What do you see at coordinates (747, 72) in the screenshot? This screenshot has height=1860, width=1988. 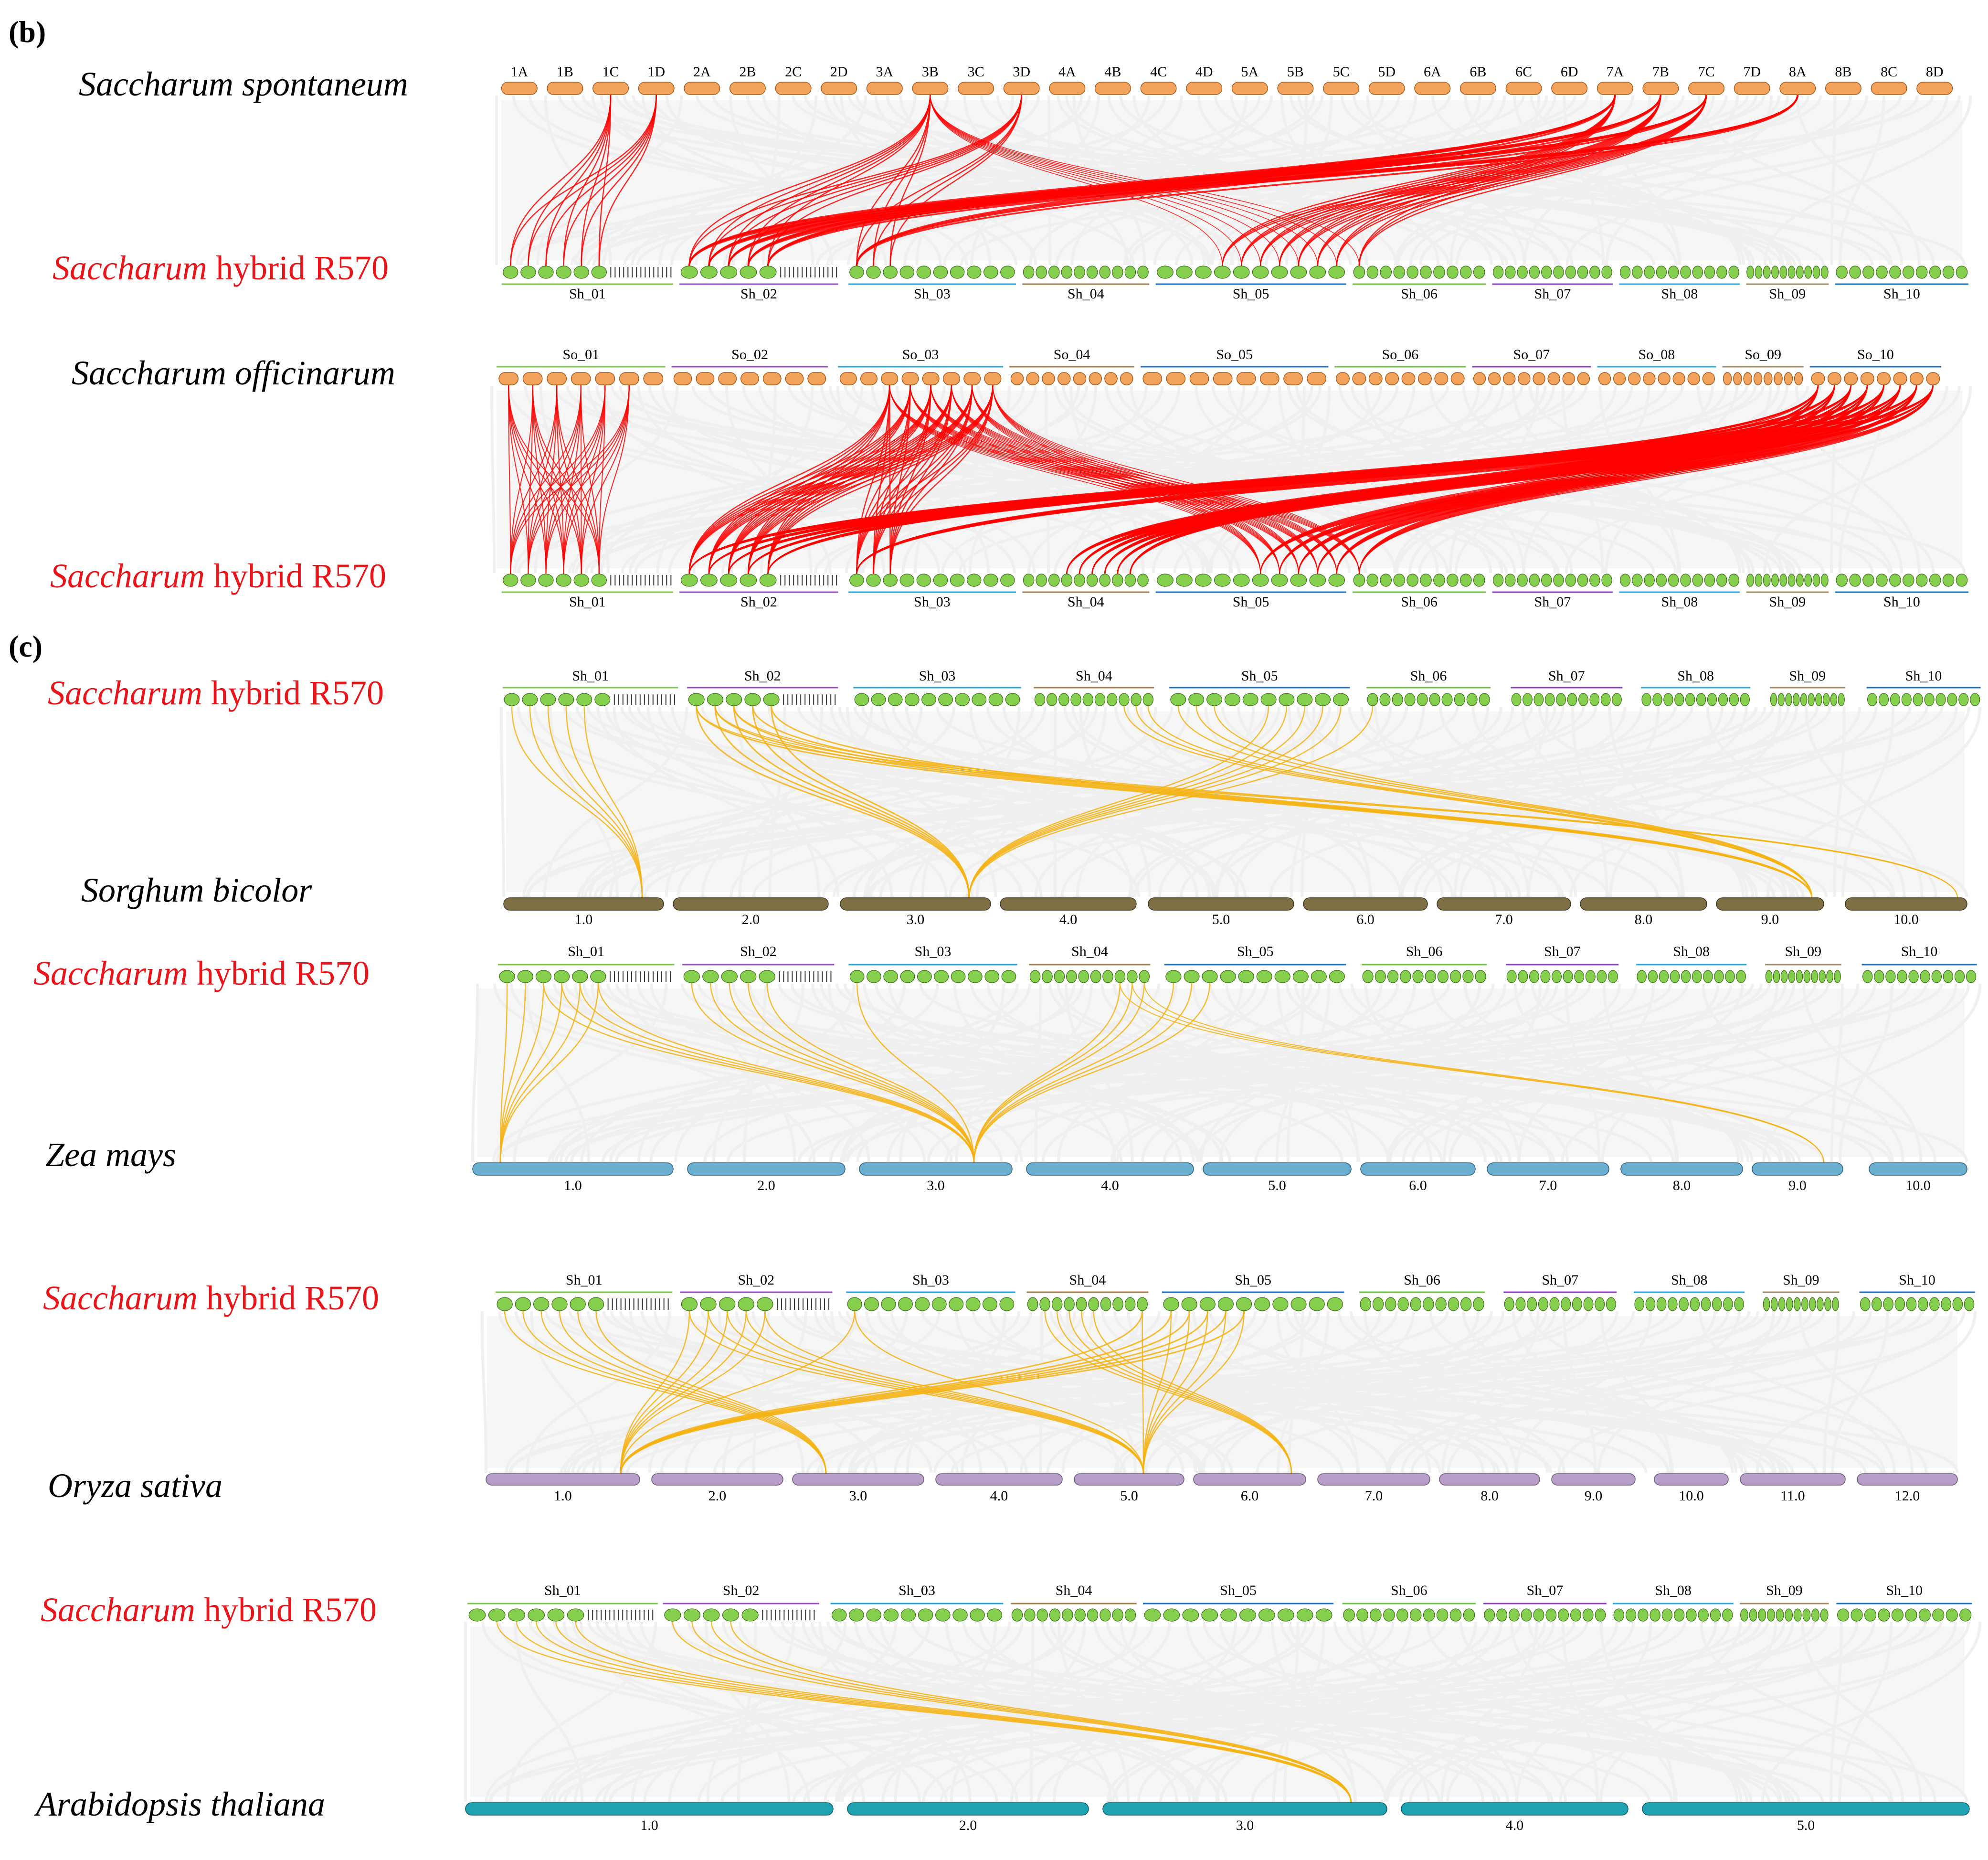 I see `chromosome-label: 2B` at bounding box center [747, 72].